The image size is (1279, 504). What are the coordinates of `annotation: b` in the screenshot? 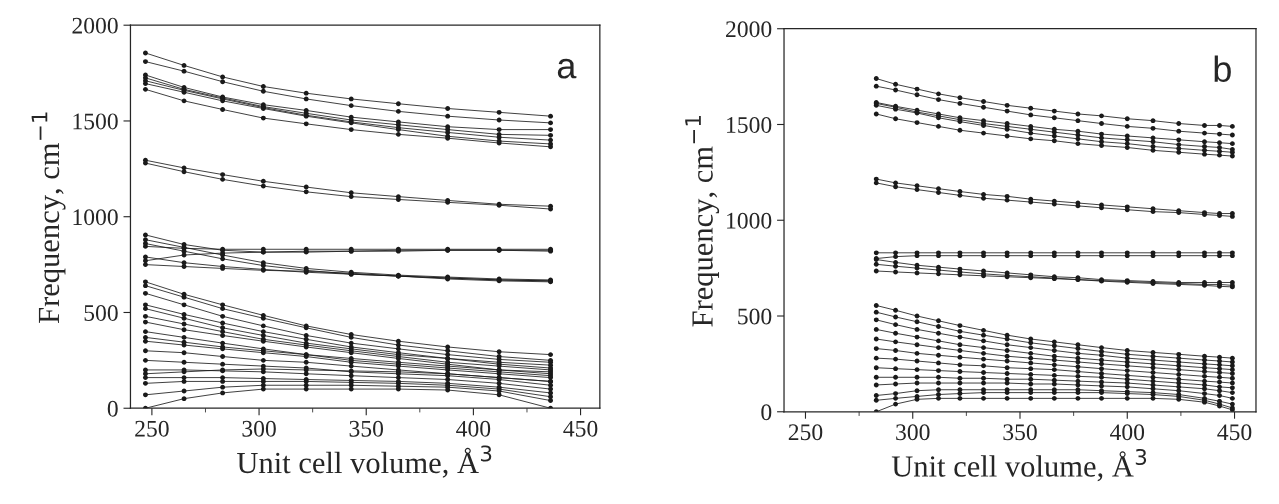 It's located at (1222, 69).